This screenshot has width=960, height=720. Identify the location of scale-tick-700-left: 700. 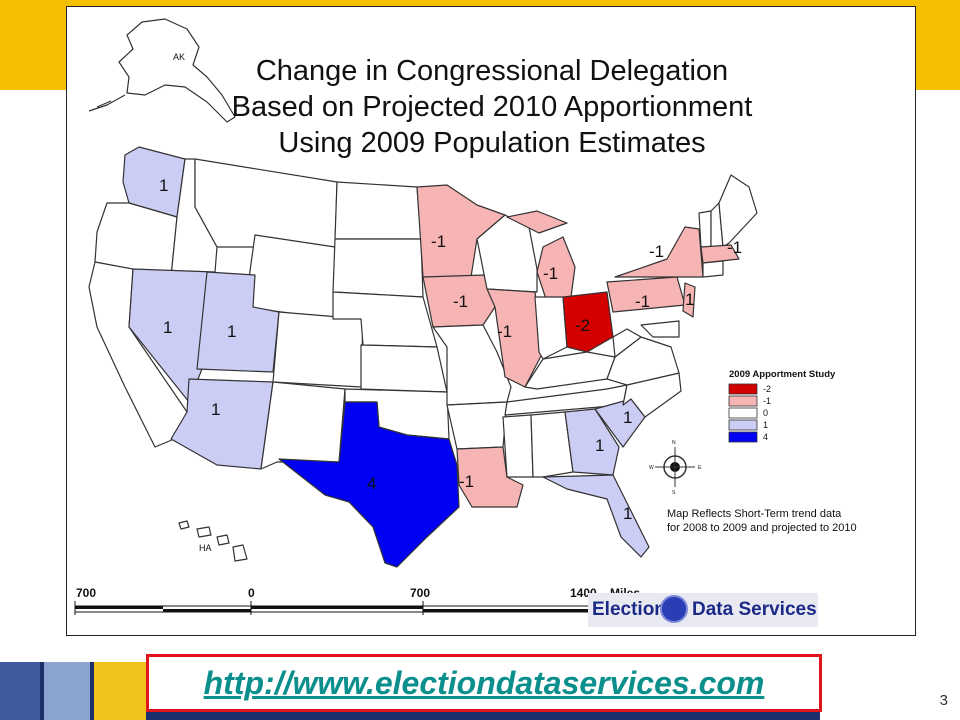
(86, 593).